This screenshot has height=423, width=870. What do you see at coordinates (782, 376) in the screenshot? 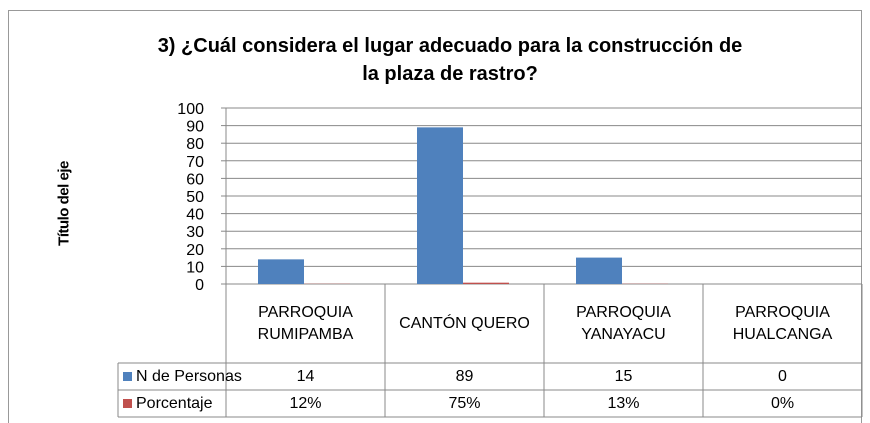
I see `table-value: 0` at bounding box center [782, 376].